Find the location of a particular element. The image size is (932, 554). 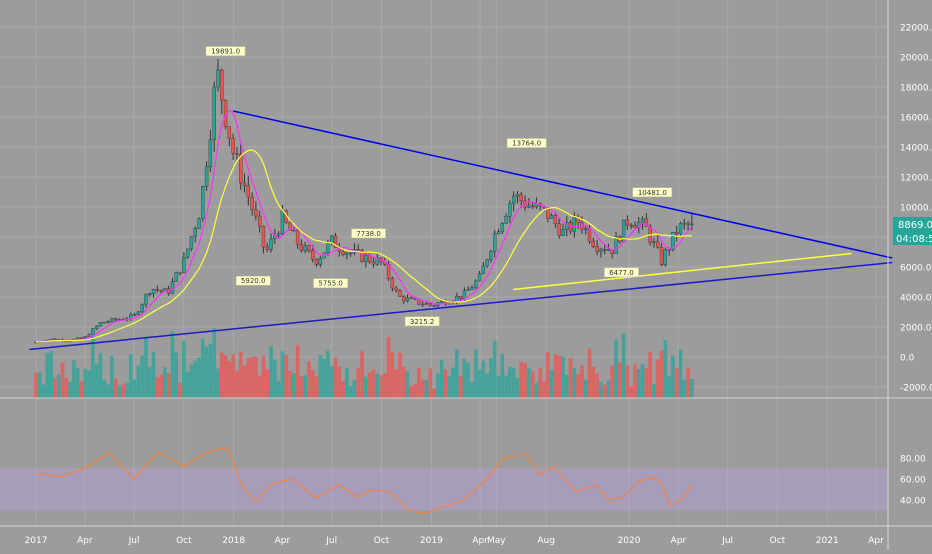

oscillator-tick-label: 40.00 is located at coordinates (913, 502).